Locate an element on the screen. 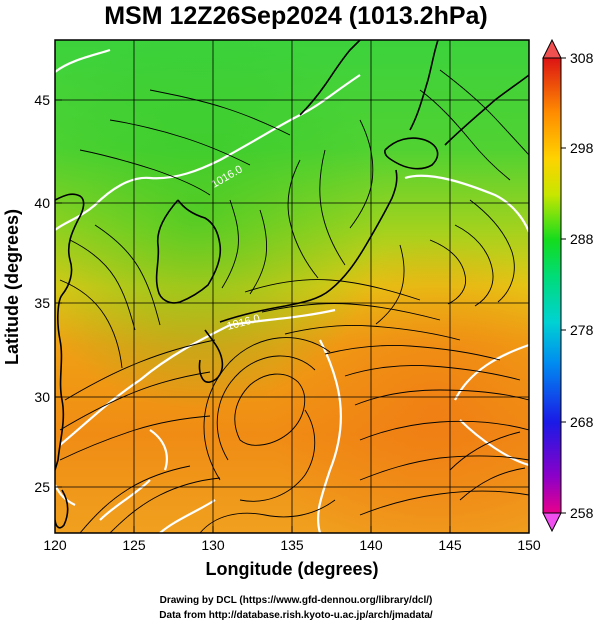 This screenshot has height=625, width=599. colorbar-tick-label: 288 is located at coordinates (582, 239).